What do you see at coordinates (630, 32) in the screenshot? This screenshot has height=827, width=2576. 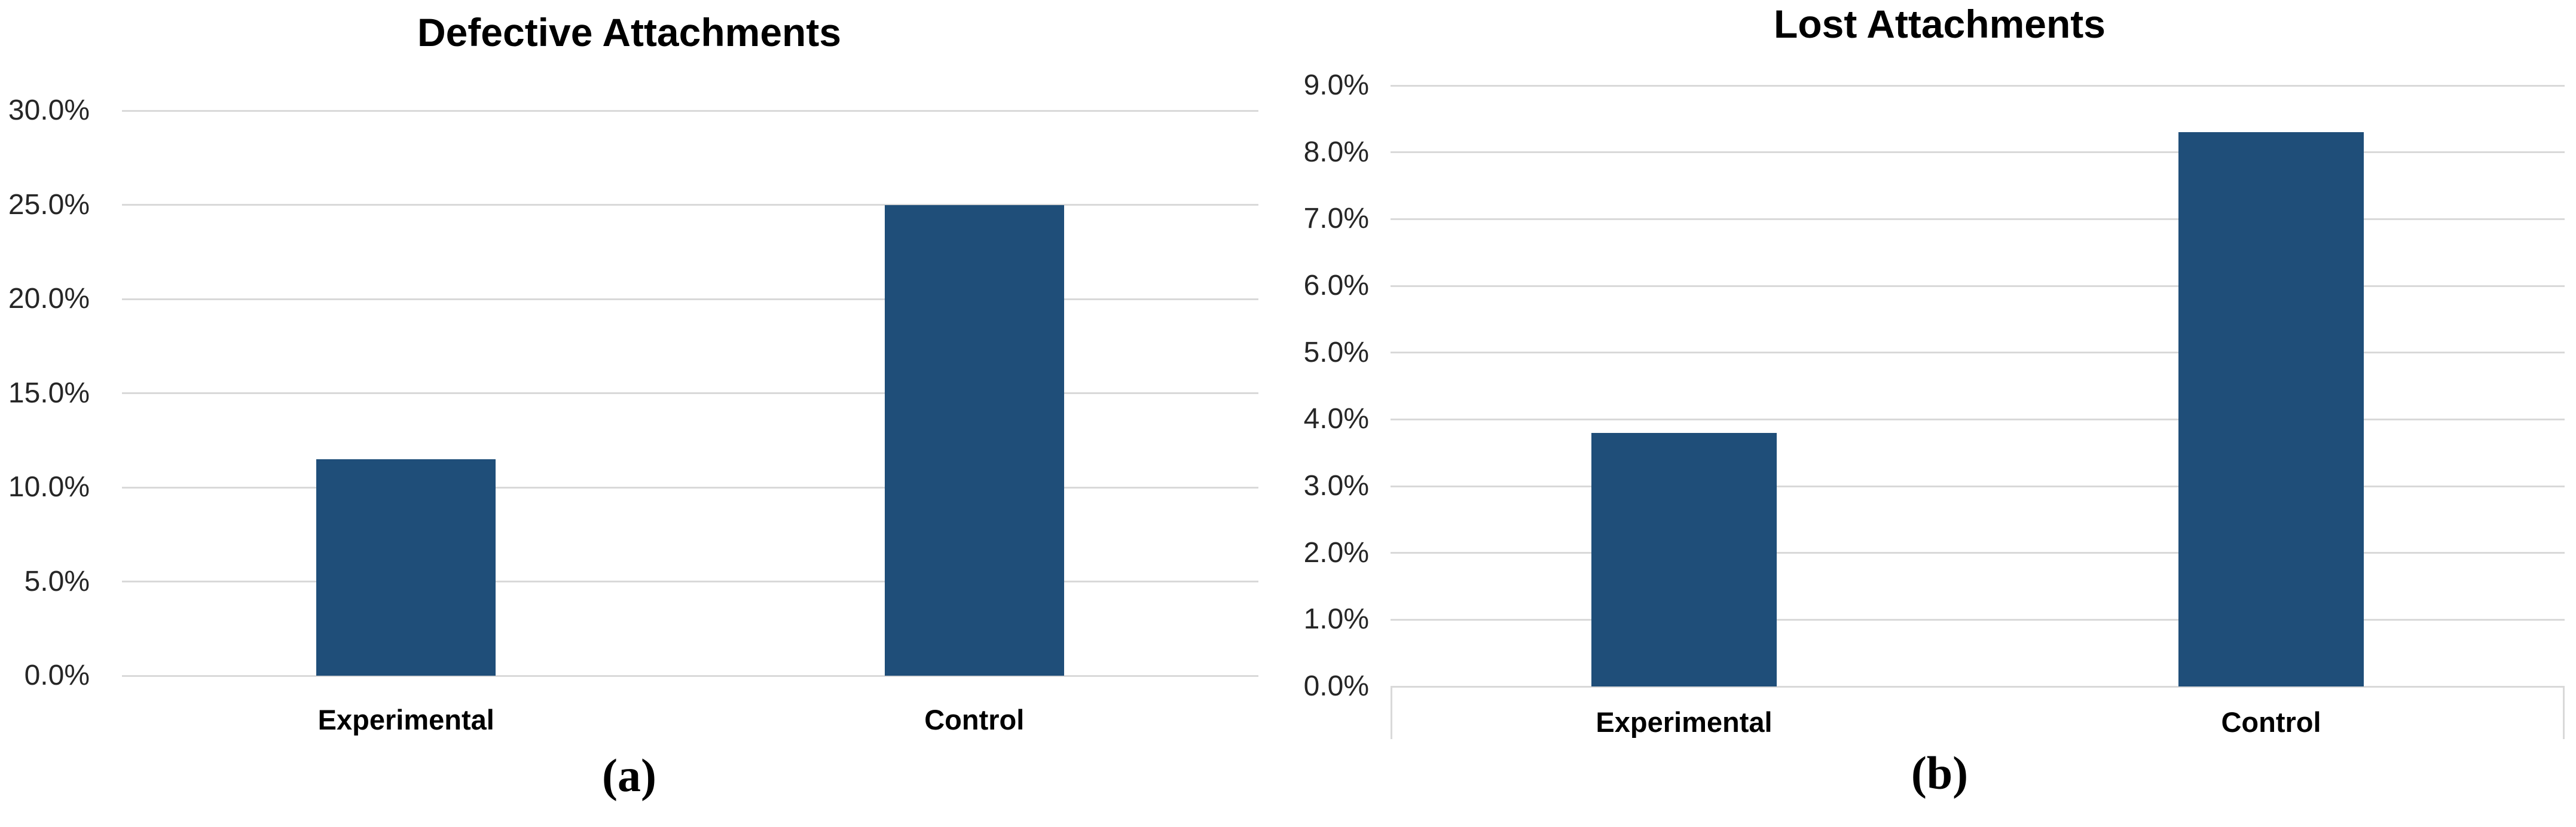 I see `chart-title-defective-attachments: Defective Attachments` at bounding box center [630, 32].